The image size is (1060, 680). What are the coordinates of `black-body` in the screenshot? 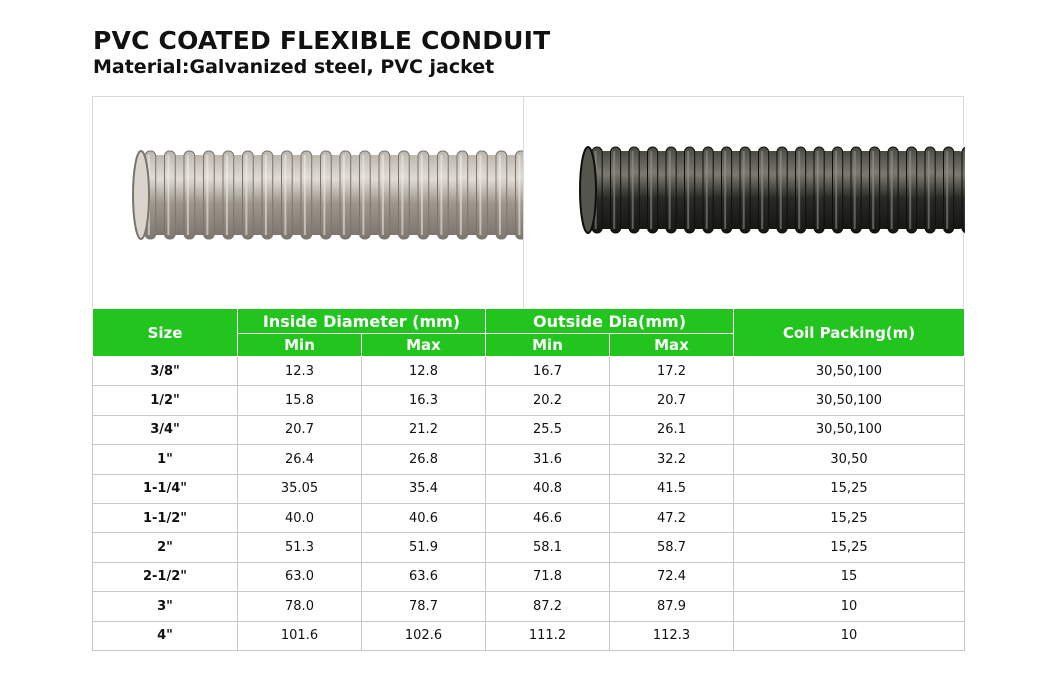 It's located at (772, 190).